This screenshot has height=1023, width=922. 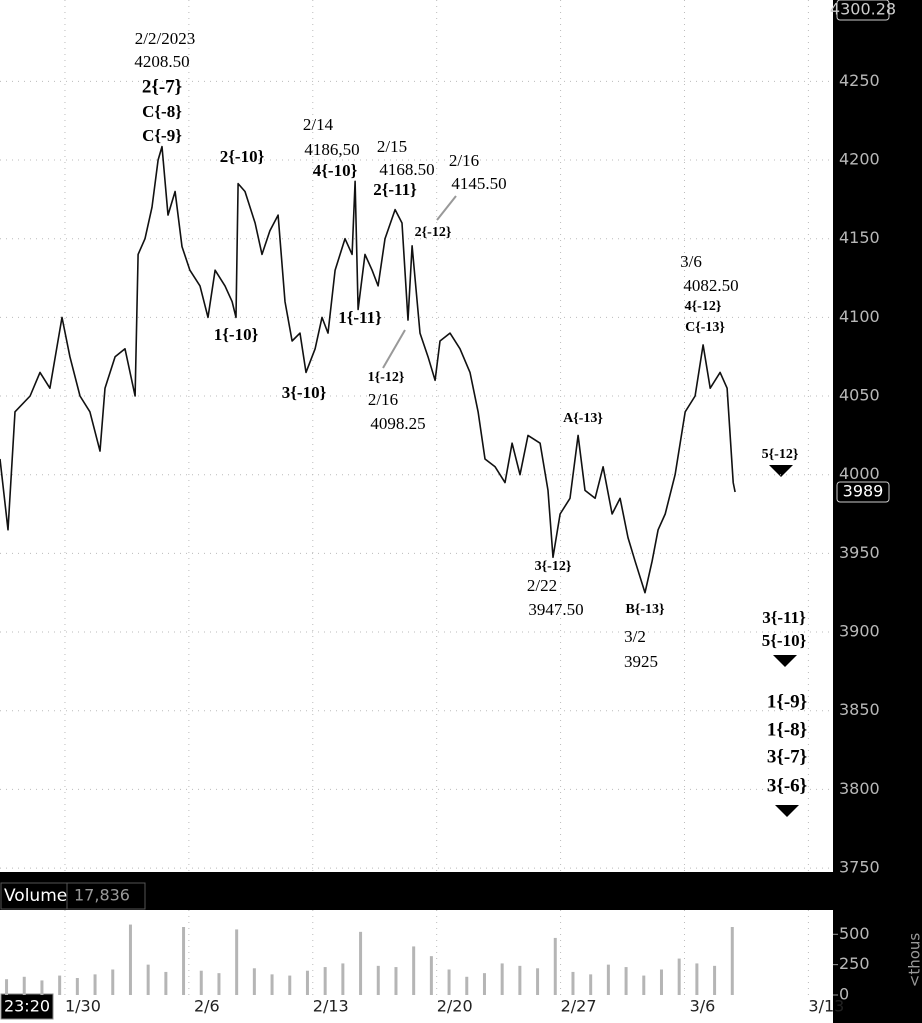 What do you see at coordinates (161, 61) in the screenshot?
I see `annotation: 4208.50` at bounding box center [161, 61].